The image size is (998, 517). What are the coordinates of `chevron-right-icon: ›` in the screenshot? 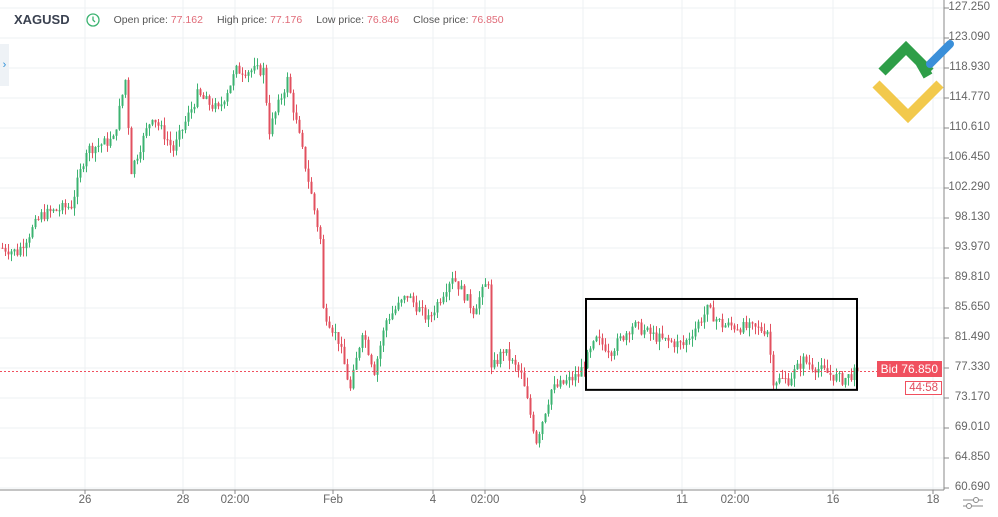 It's located at (4, 65).